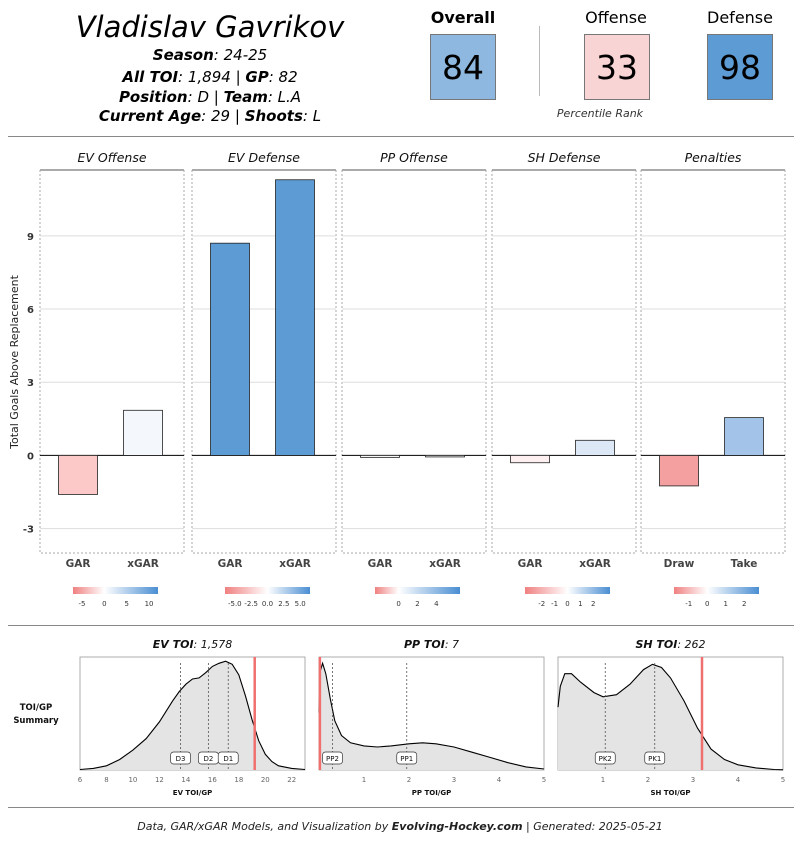  I want to click on bar-take, so click(744, 436).